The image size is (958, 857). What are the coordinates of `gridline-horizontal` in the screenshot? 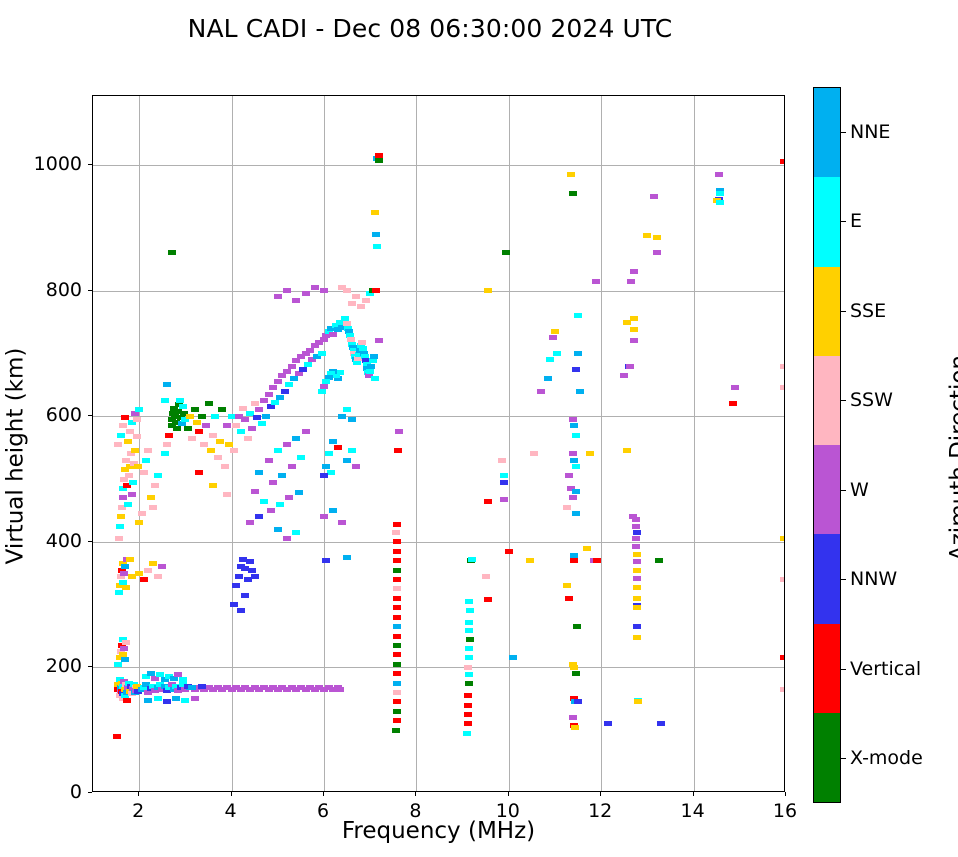 It's located at (438, 417).